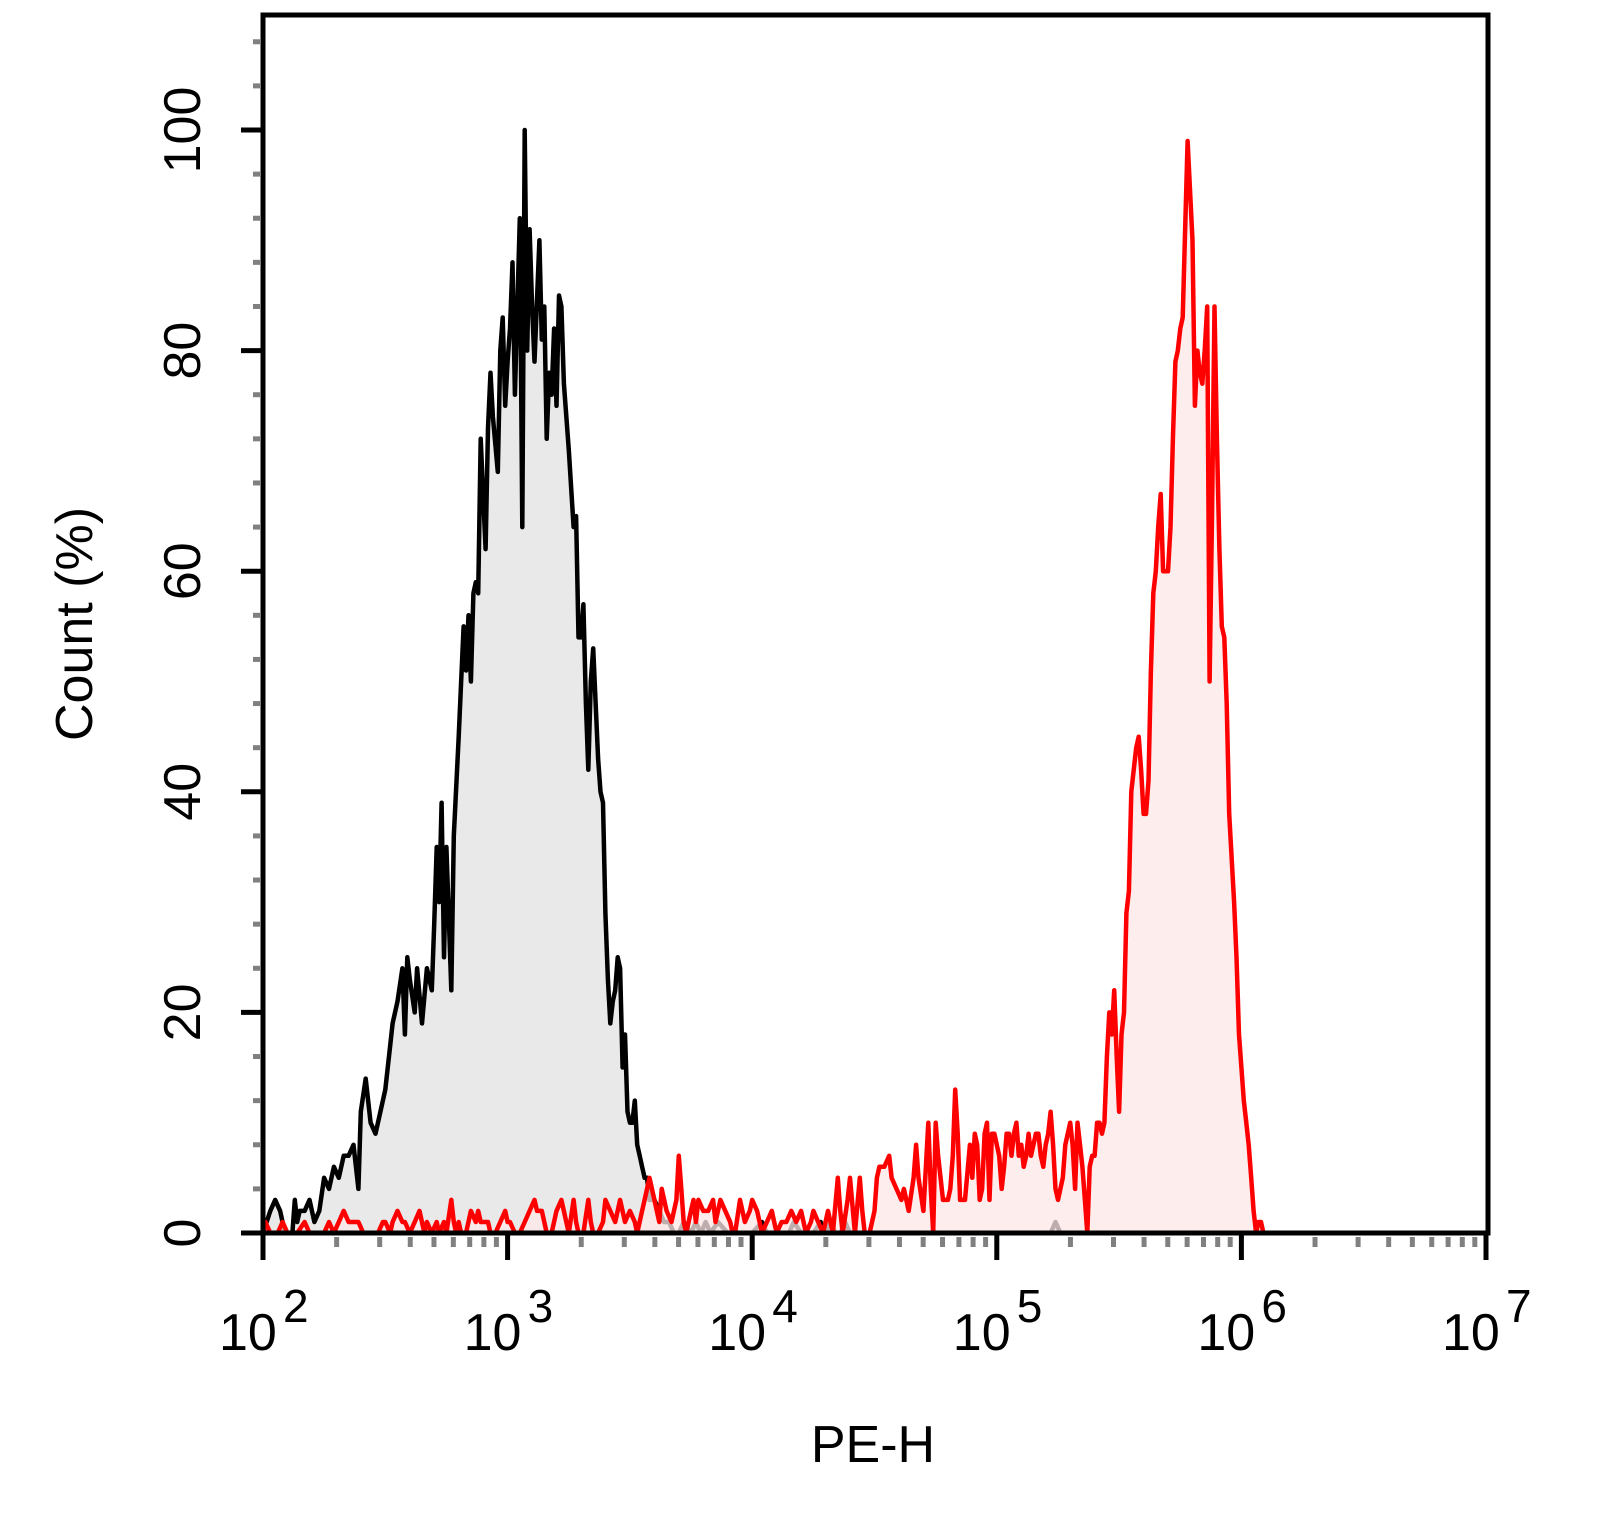  What do you see at coordinates (1519, 1306) in the screenshot?
I see `svg-text: 7` at bounding box center [1519, 1306].